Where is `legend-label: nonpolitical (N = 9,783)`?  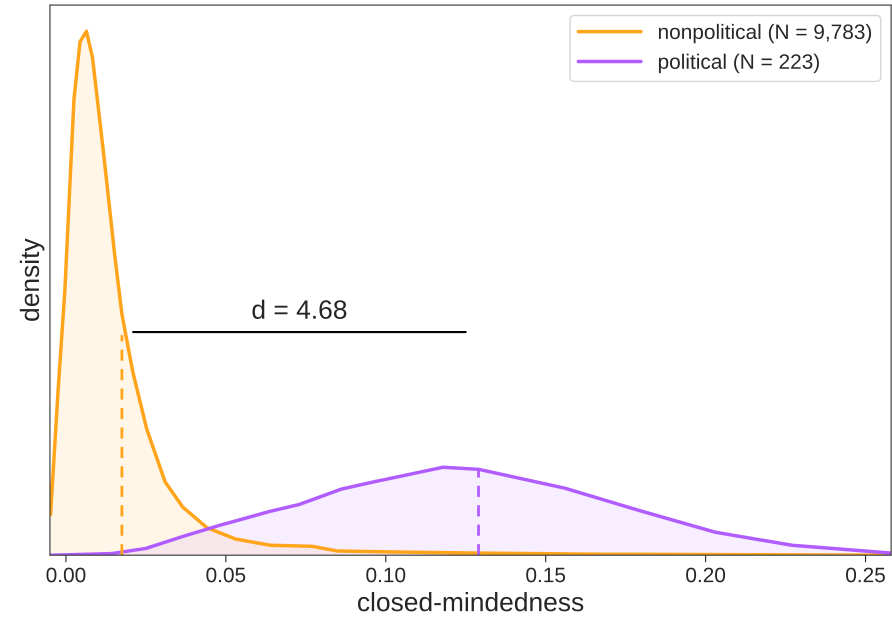
legend-label: nonpolitical (N = 9,783) is located at coordinates (765, 34).